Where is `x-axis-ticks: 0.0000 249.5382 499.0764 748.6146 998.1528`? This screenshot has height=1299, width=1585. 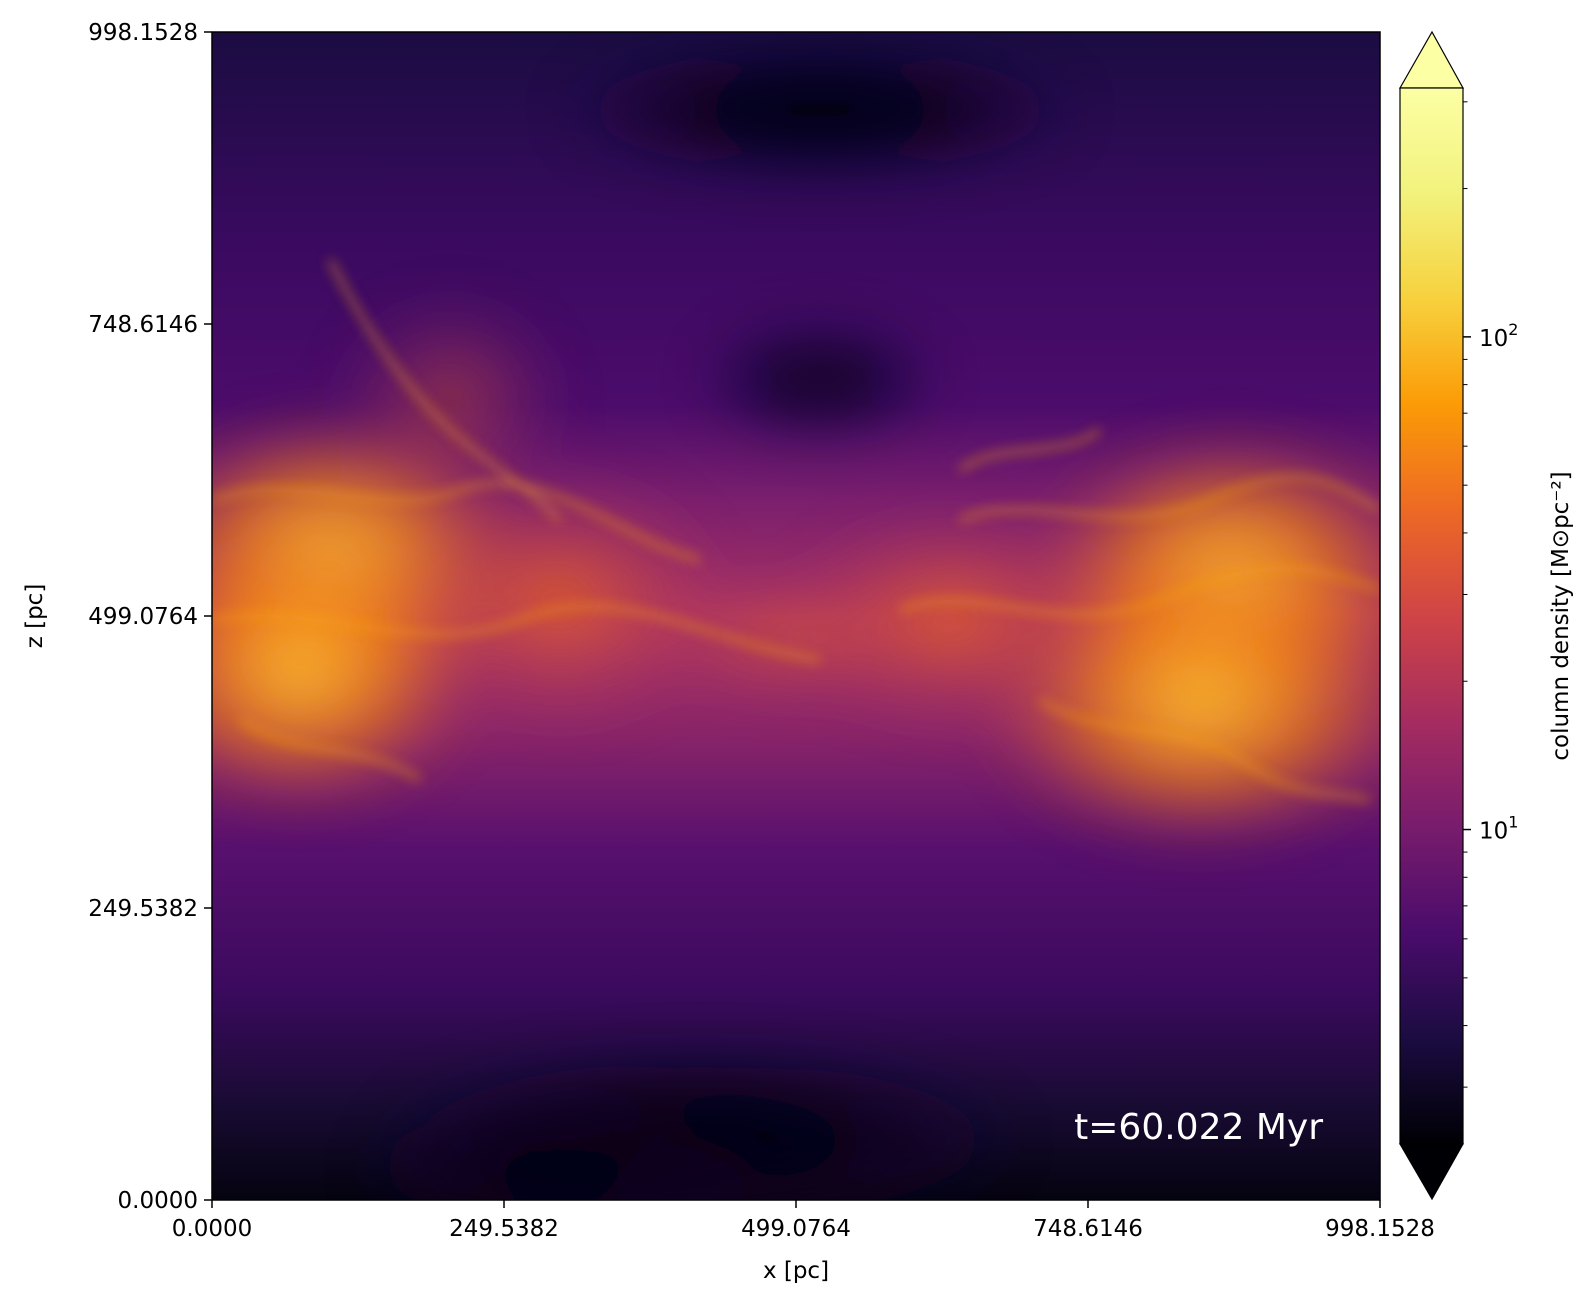 x-axis-ticks: 0.0000 249.5382 499.0764 748.6146 998.1528 is located at coordinates (803, 1221).